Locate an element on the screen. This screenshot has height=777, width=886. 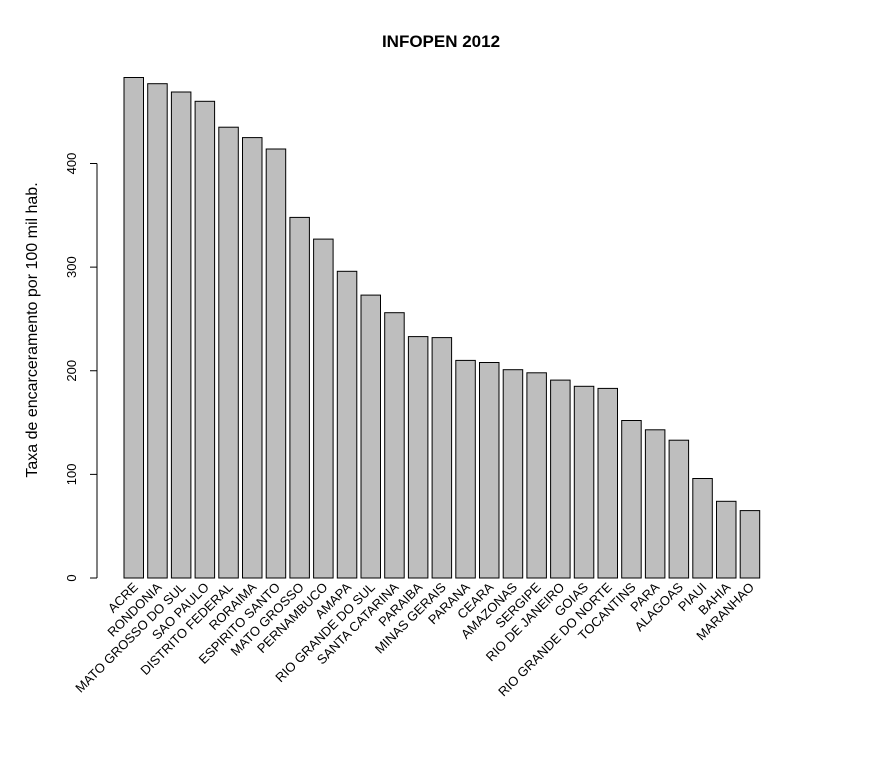
y-axis: 0 100 200 300 400 is located at coordinates (81, 367).